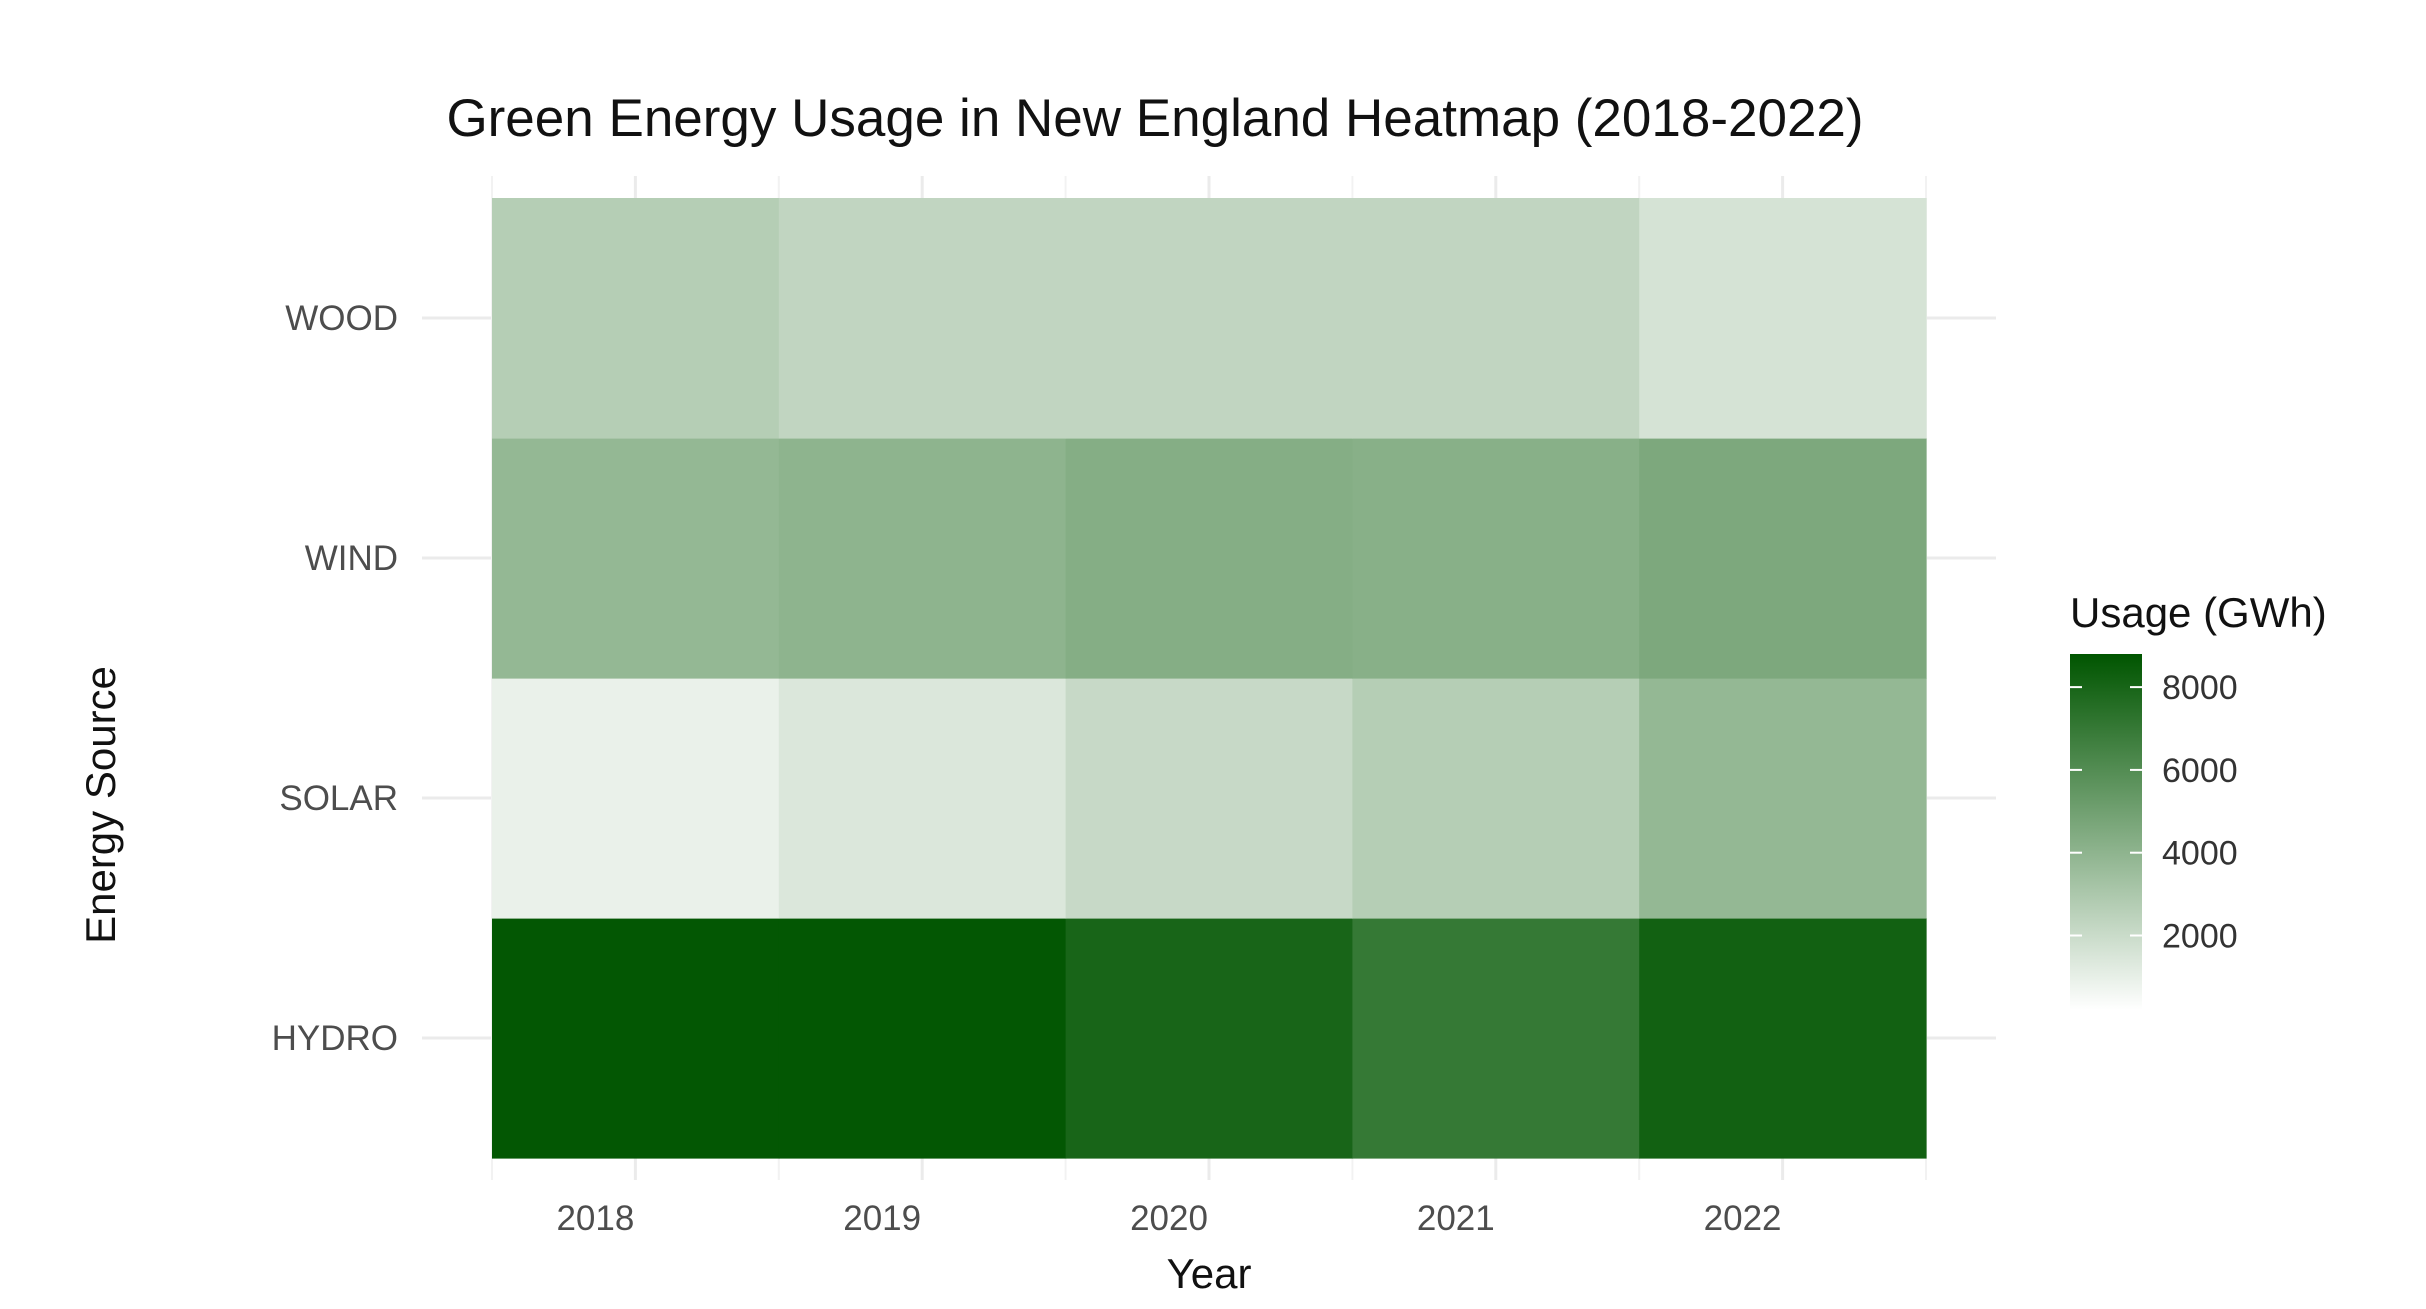 The image size is (2426, 1309). I want to click on y-tick-label-solar: SOLAR, so click(338, 798).